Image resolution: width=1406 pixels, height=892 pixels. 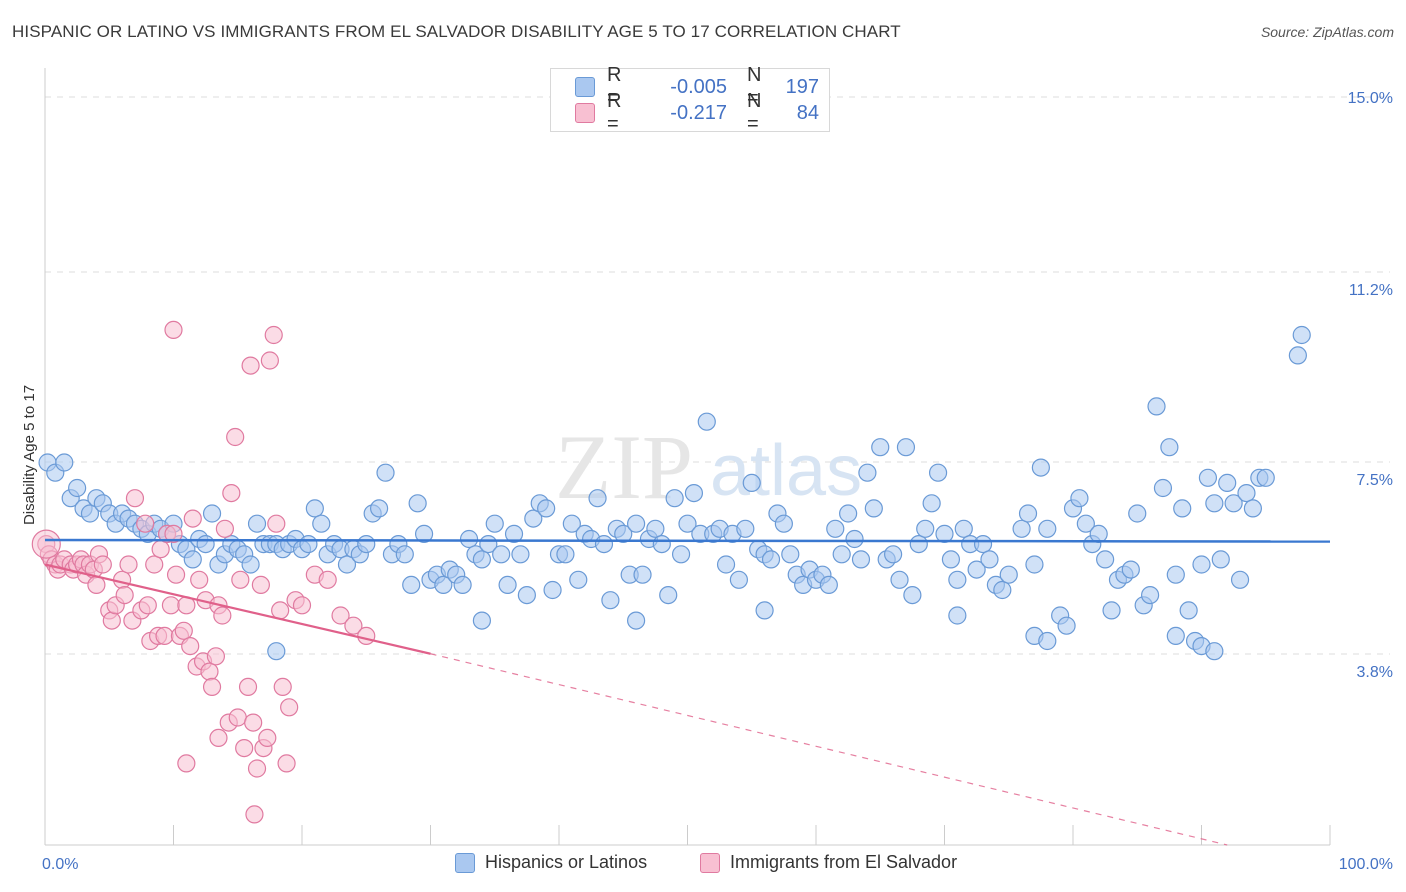 What do you see at coordinates (585, 87) in the screenshot?
I see `legend-swatch-hispanics` at bounding box center [585, 87].